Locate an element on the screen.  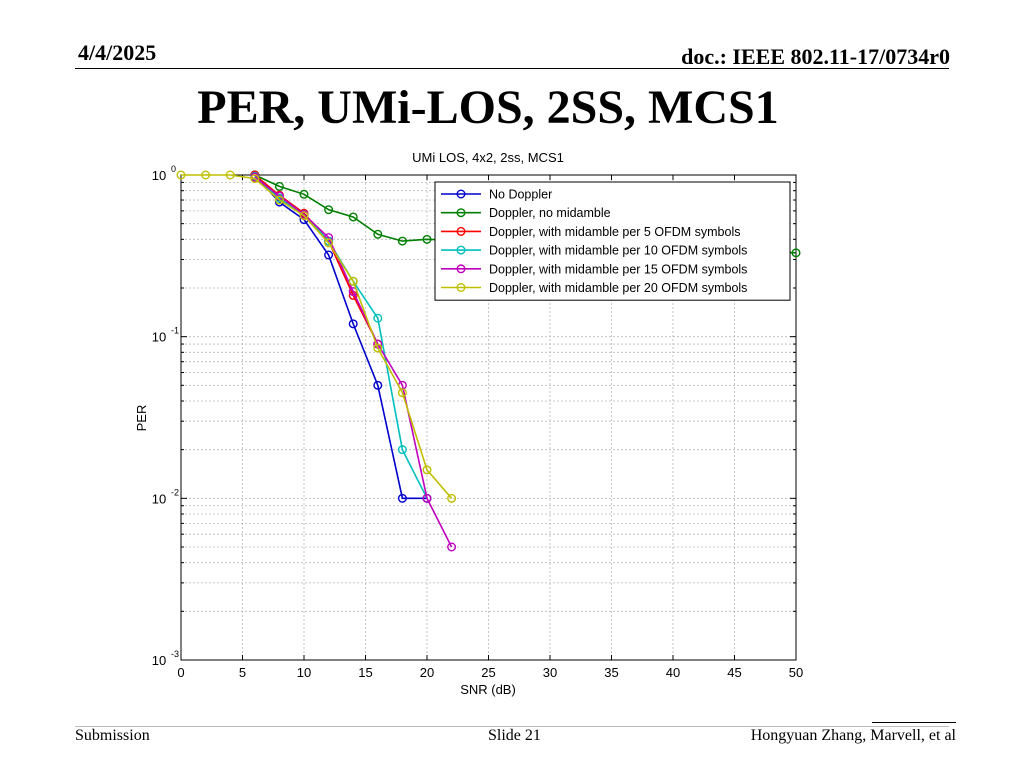
y-tick-exponent: 0 is located at coordinates (173, 169).